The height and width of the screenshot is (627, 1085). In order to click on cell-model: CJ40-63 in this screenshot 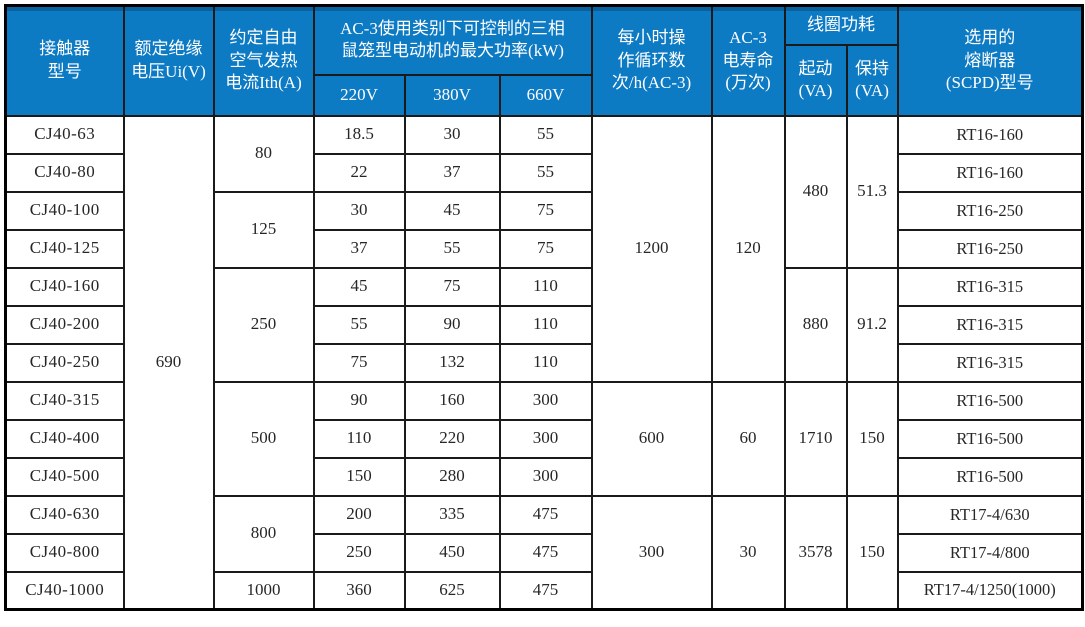, I will do `click(64, 134)`.